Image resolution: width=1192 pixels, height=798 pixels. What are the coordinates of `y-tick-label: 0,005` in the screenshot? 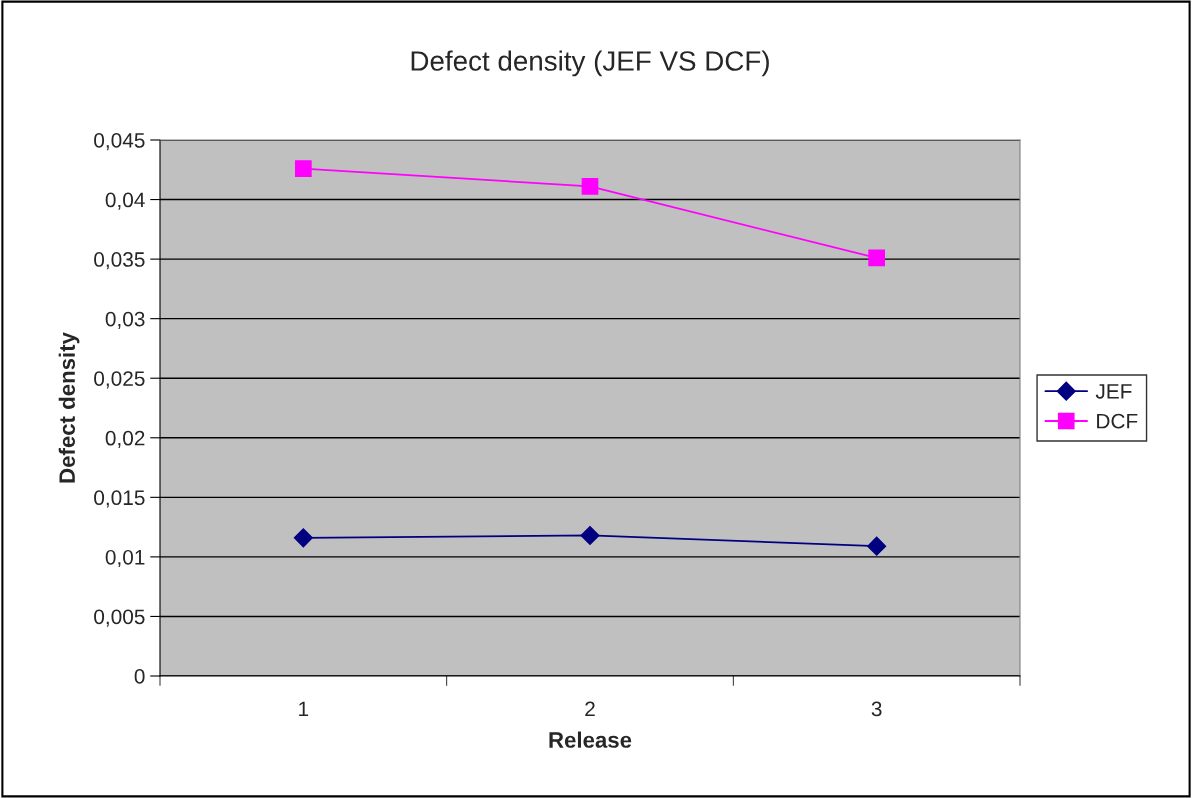 It's located at (119, 618).